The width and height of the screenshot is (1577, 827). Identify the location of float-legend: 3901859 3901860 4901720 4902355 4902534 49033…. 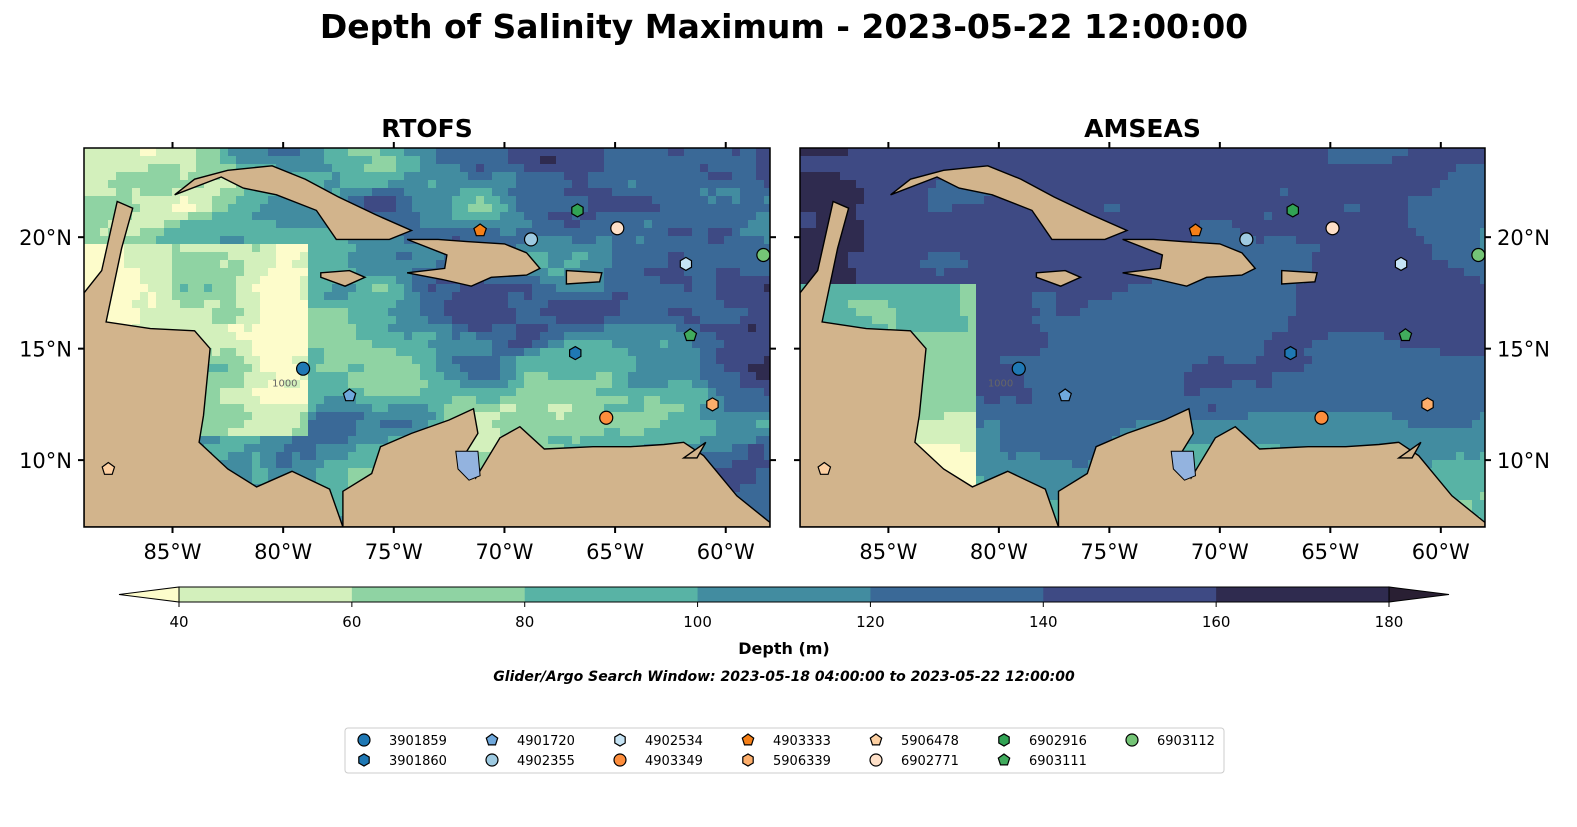
(784, 750).